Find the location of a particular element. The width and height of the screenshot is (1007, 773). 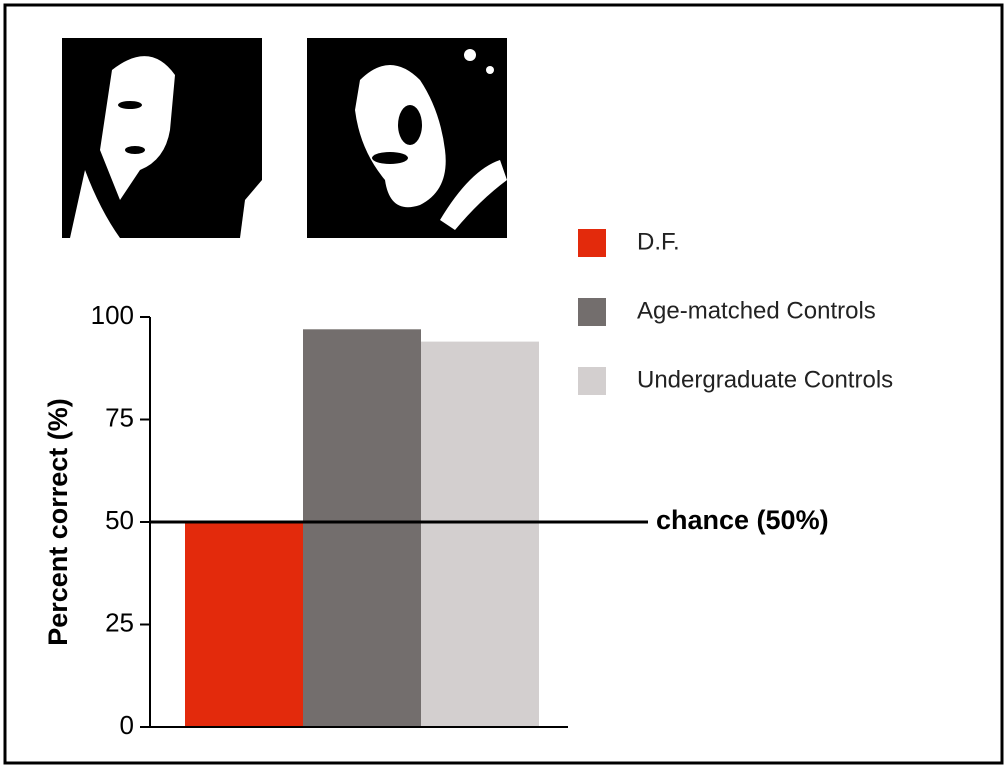

legend-label: Age-matched Controls is located at coordinates (756, 310).